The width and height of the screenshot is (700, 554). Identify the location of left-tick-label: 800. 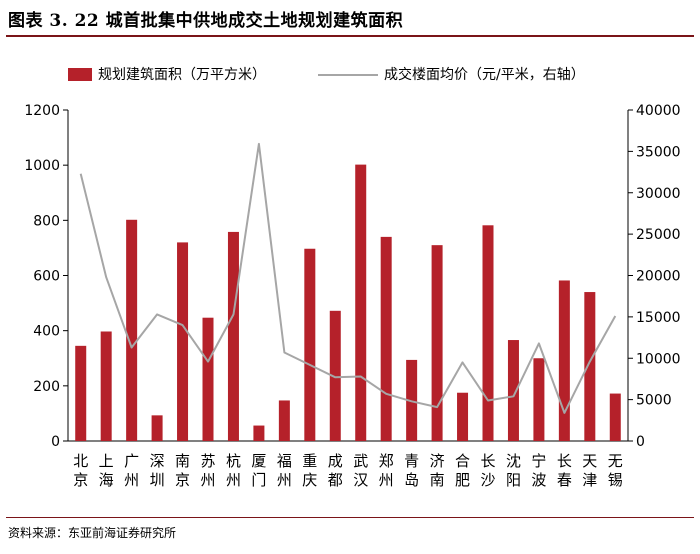
(46, 221).